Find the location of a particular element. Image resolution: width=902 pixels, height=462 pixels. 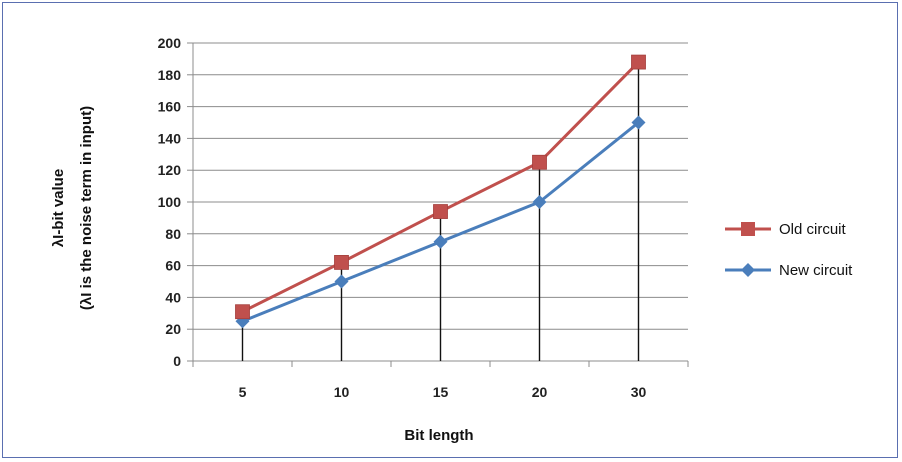

x-axis-title: Bit length is located at coordinates (438, 435).